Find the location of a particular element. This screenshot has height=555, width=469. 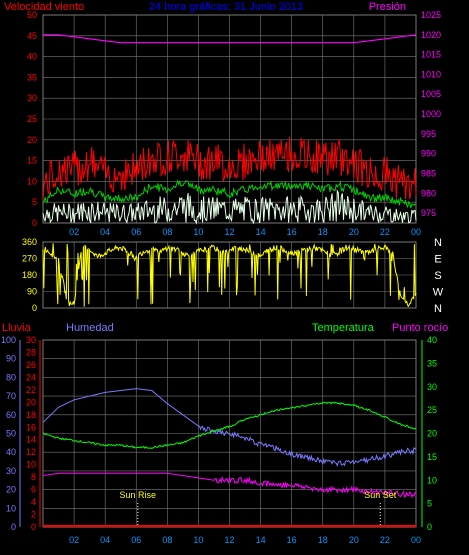

wind-tick-label: 5 is located at coordinates (34, 202).